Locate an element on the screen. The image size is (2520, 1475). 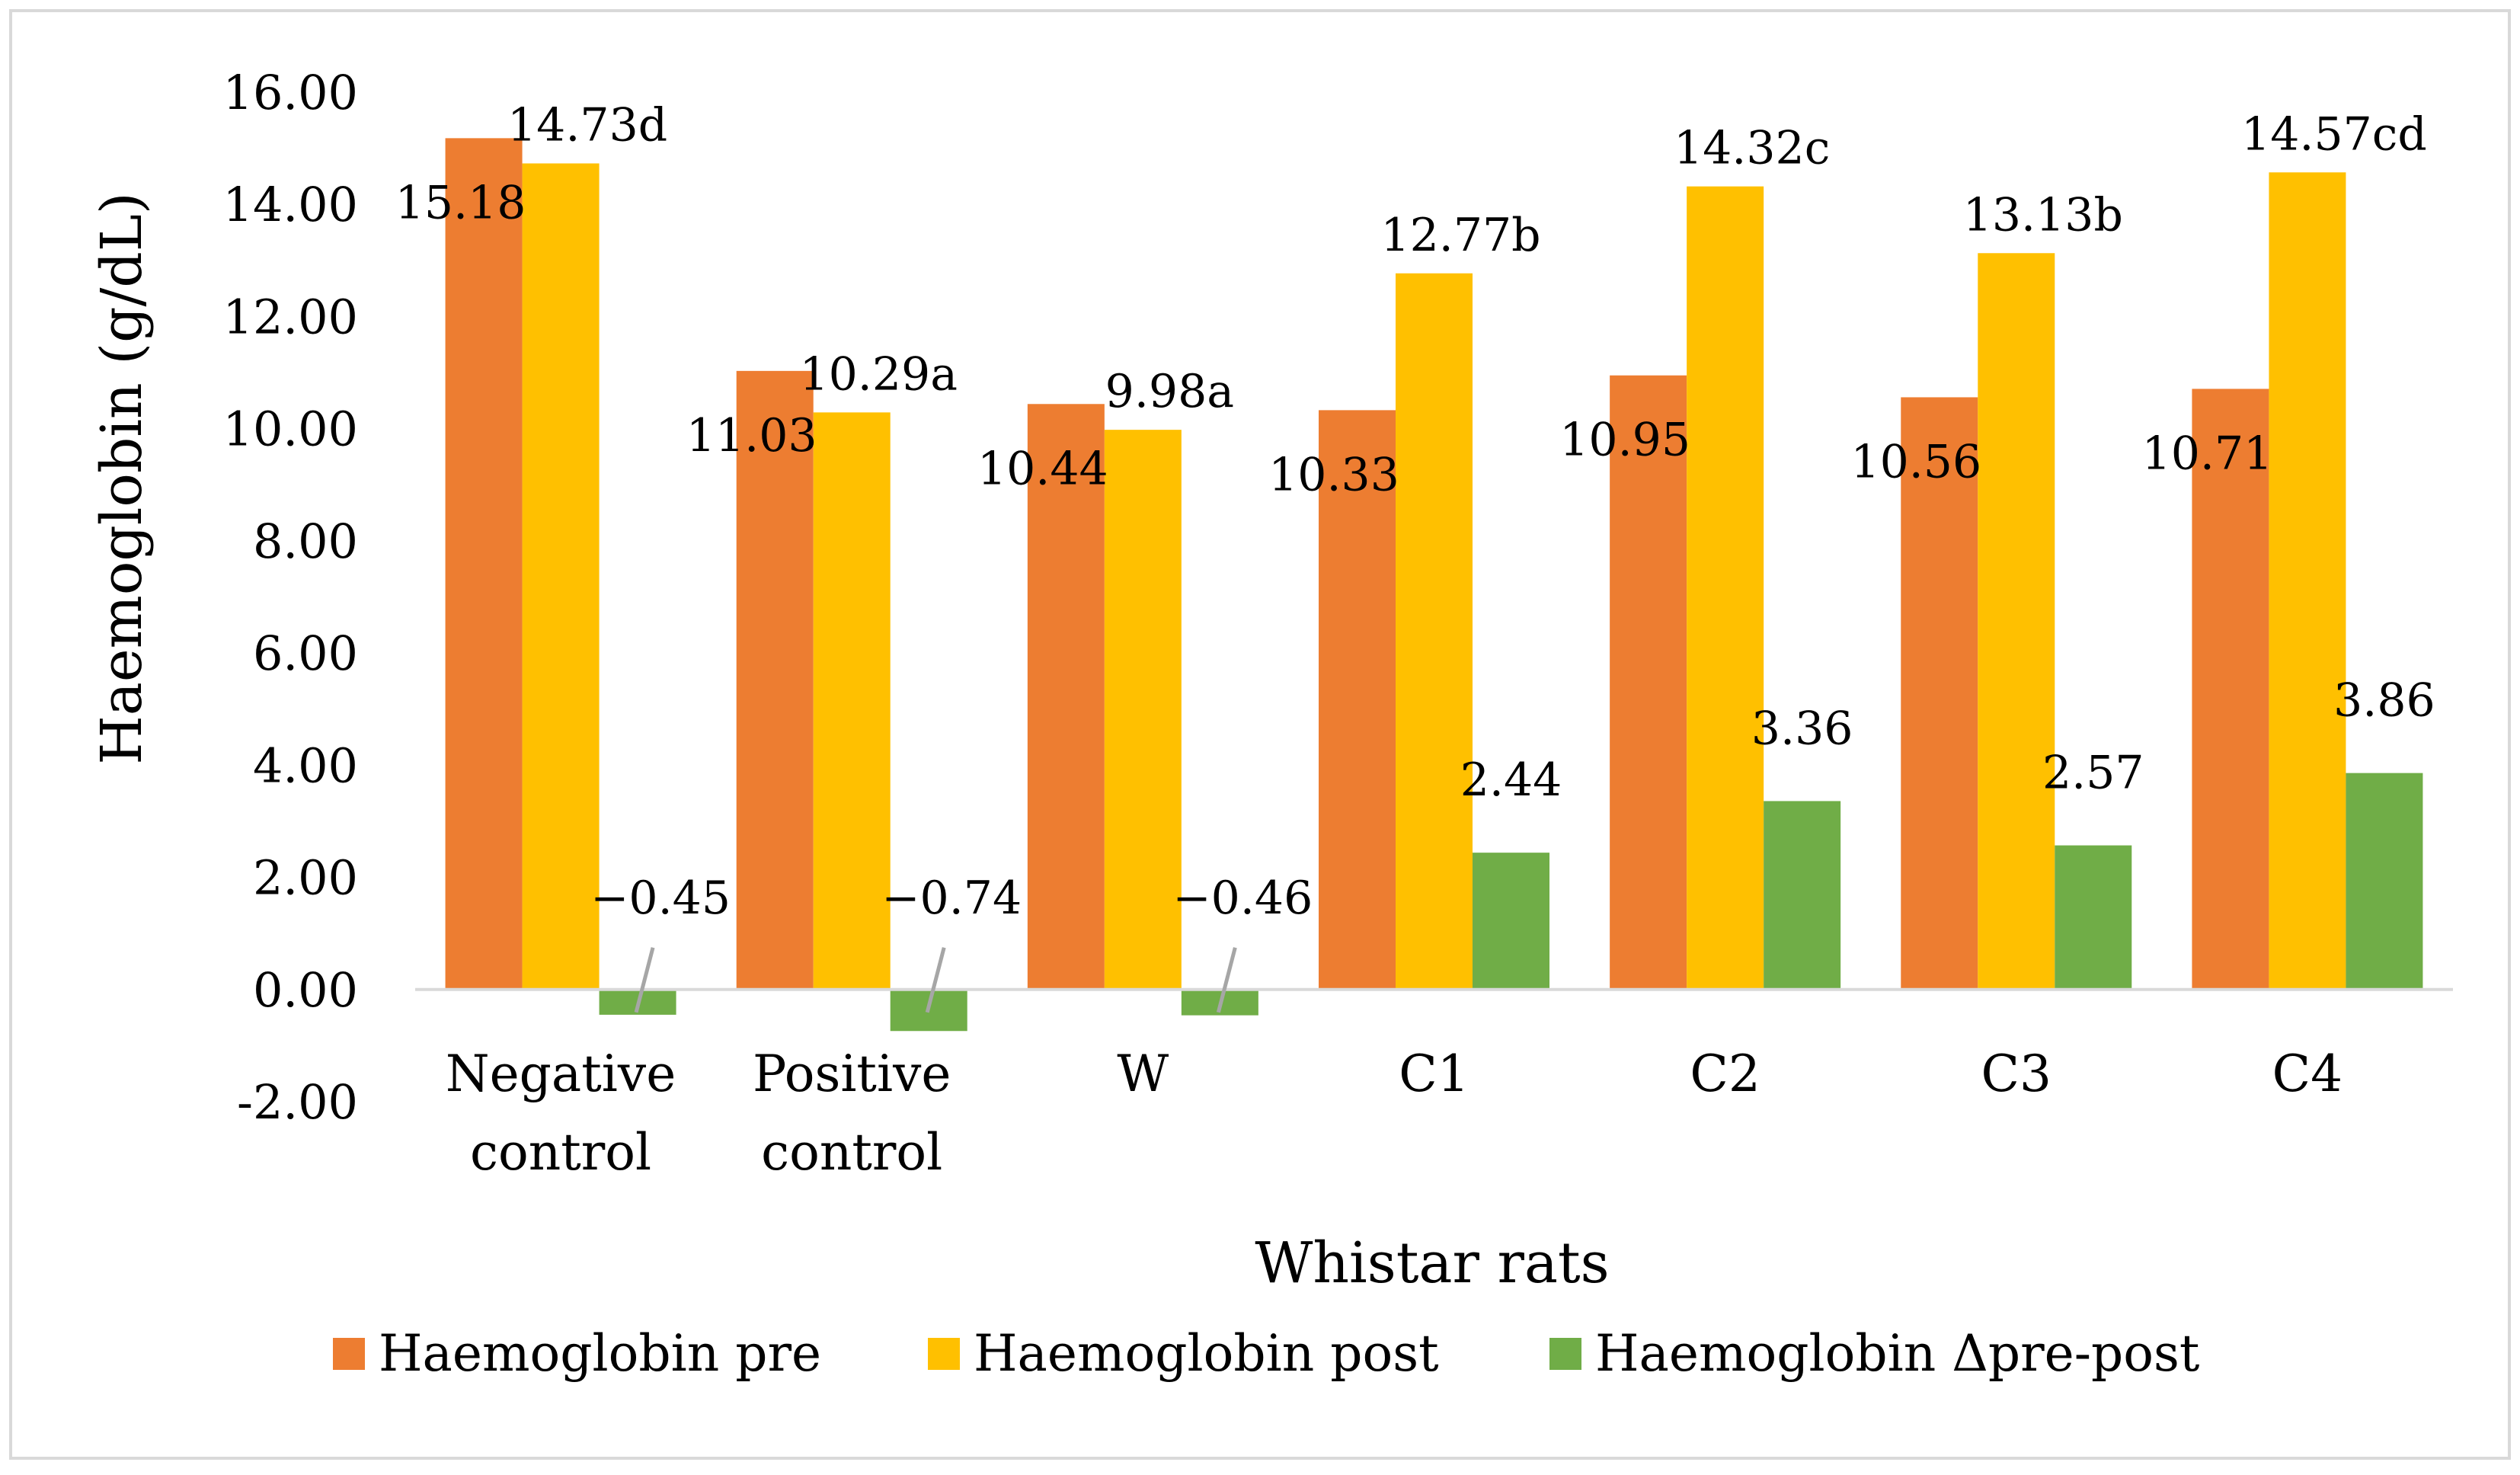
y-tick-label: 12.00 is located at coordinates (291, 316).